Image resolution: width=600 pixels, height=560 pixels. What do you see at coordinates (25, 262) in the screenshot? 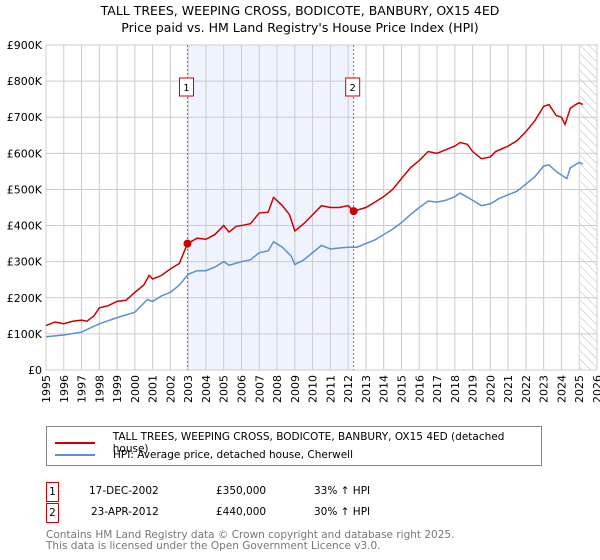
I see `y-tick-label: £300K` at bounding box center [25, 262].